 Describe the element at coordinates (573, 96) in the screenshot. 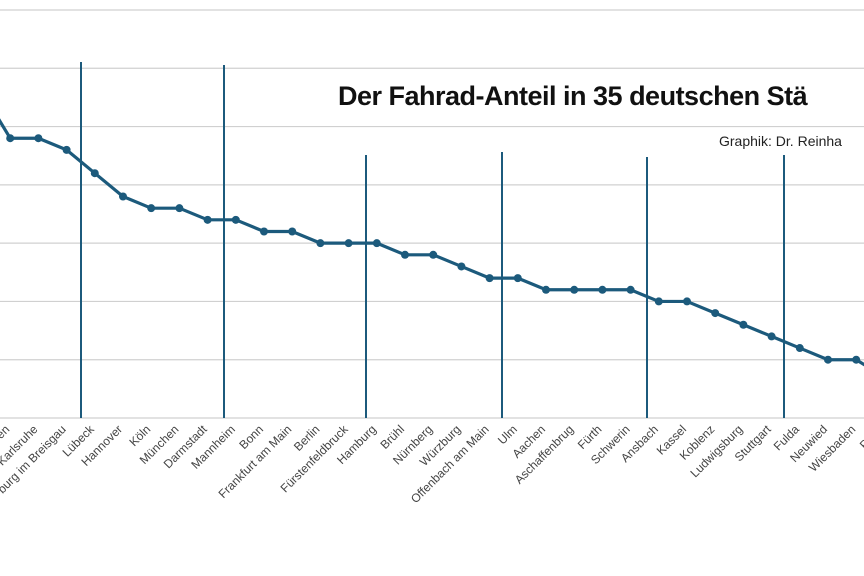

I see `chart-title: Der Fahrad-Anteil in 35 deutschen Stä` at that location.